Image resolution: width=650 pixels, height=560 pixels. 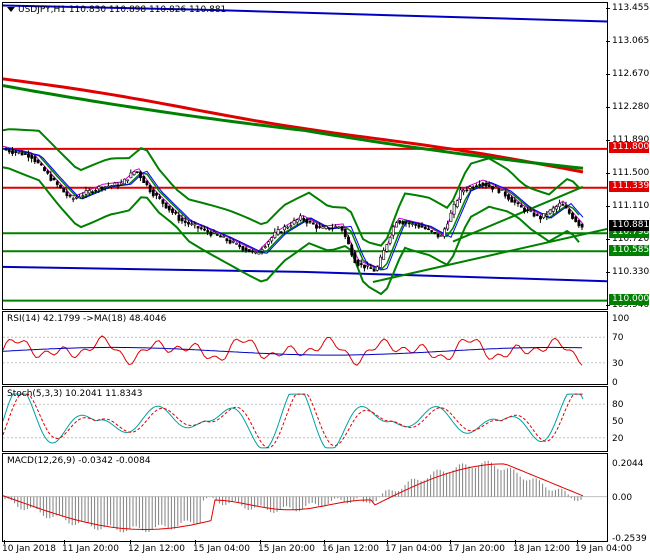 What do you see at coordinates (156, 549) in the screenshot?
I see `time-axis-label: 12 Jan 12:00` at bounding box center [156, 549].